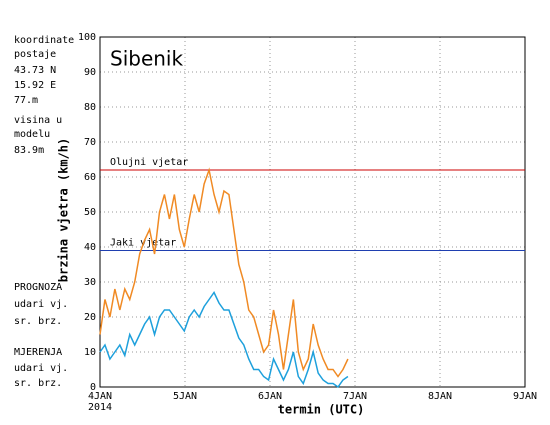 Image resolution: width=550 pixels, height=425 pixels. What do you see at coordinates (100, 407) in the screenshot?
I see `year-label: 2014` at bounding box center [100, 407].